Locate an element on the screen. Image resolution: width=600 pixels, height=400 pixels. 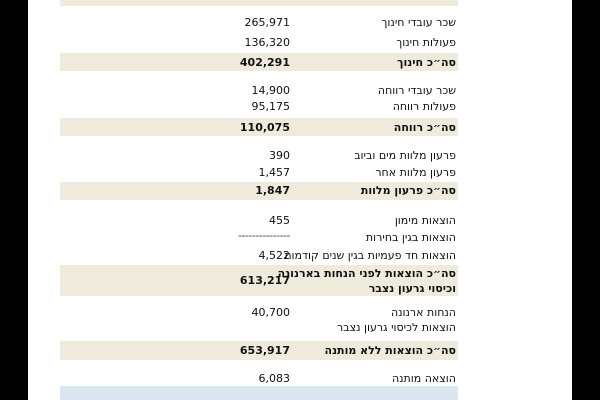
row-label: שכר עובדי רווחה is located at coordinates (416, 90).